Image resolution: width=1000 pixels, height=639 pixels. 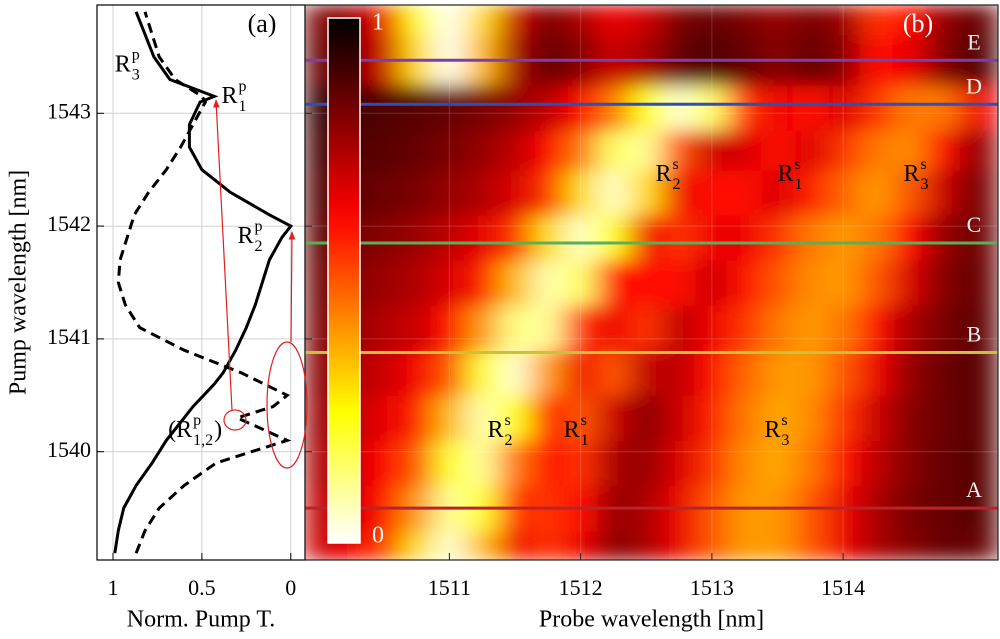 I want to click on annotation: ), so click(x=218, y=430).